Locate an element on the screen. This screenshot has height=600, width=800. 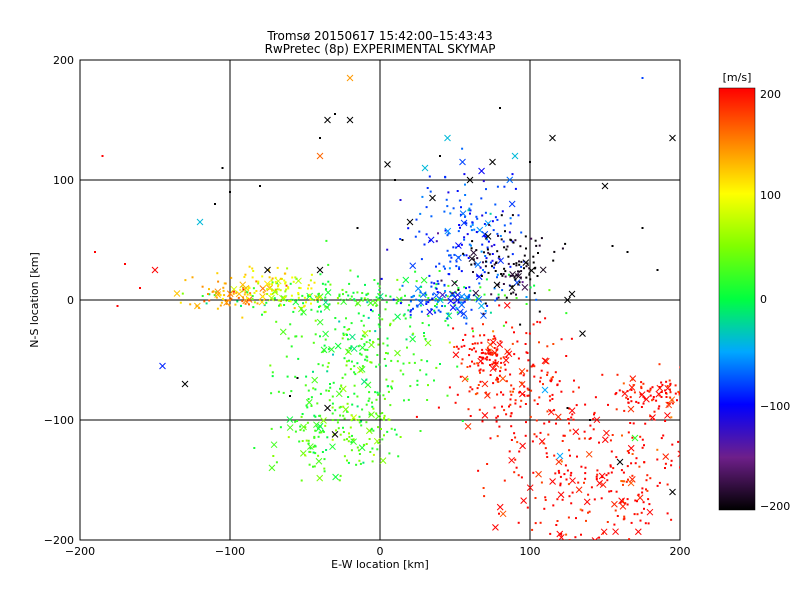
x-tick-label: 100 is located at coordinates (530, 551).